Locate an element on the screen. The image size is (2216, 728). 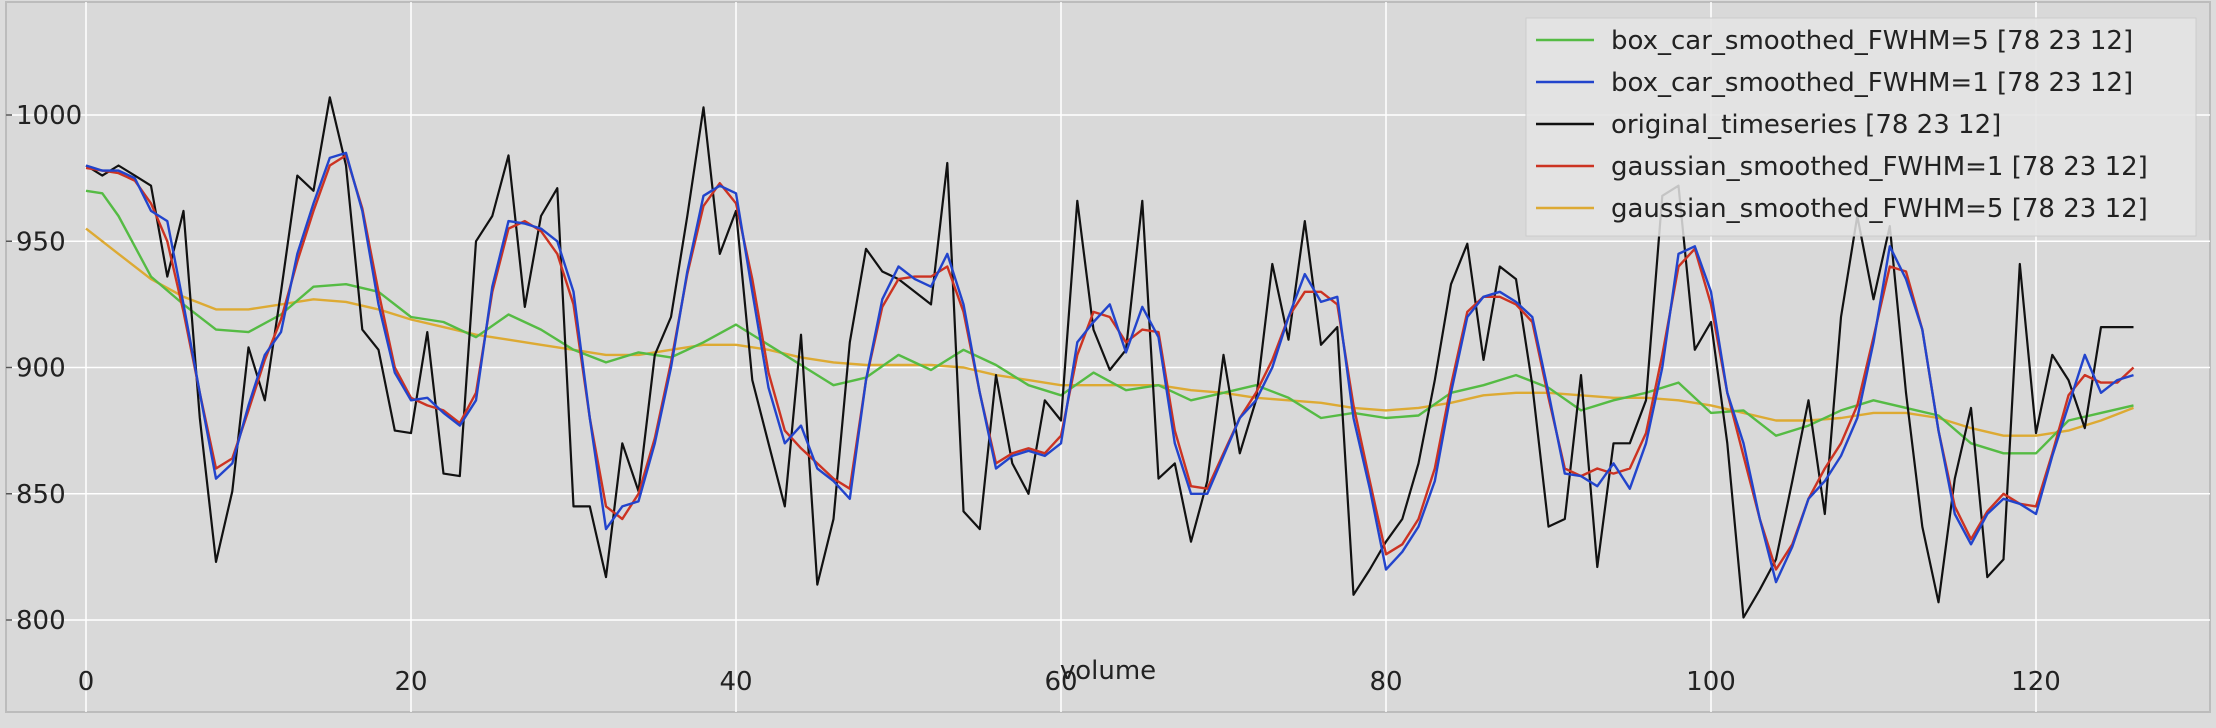
x-tick-label: 60 is located at coordinates (1060, 682).